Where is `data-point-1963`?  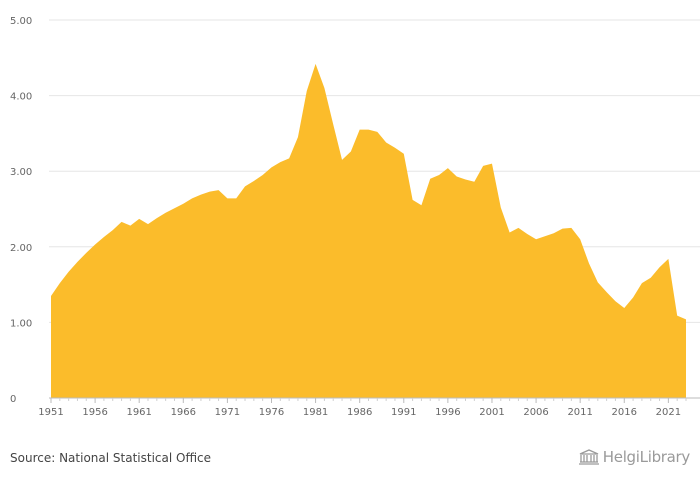
data-point-1963 is located at coordinates (156, 218).